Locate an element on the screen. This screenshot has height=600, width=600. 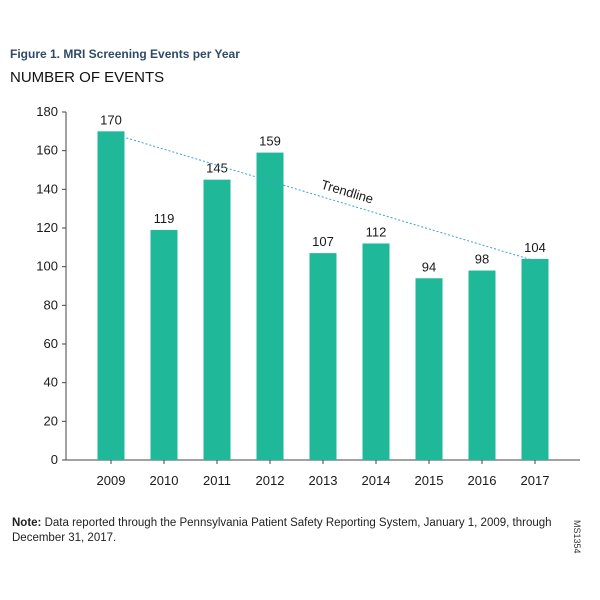
y-tick-label: 60 is located at coordinates (51, 343).